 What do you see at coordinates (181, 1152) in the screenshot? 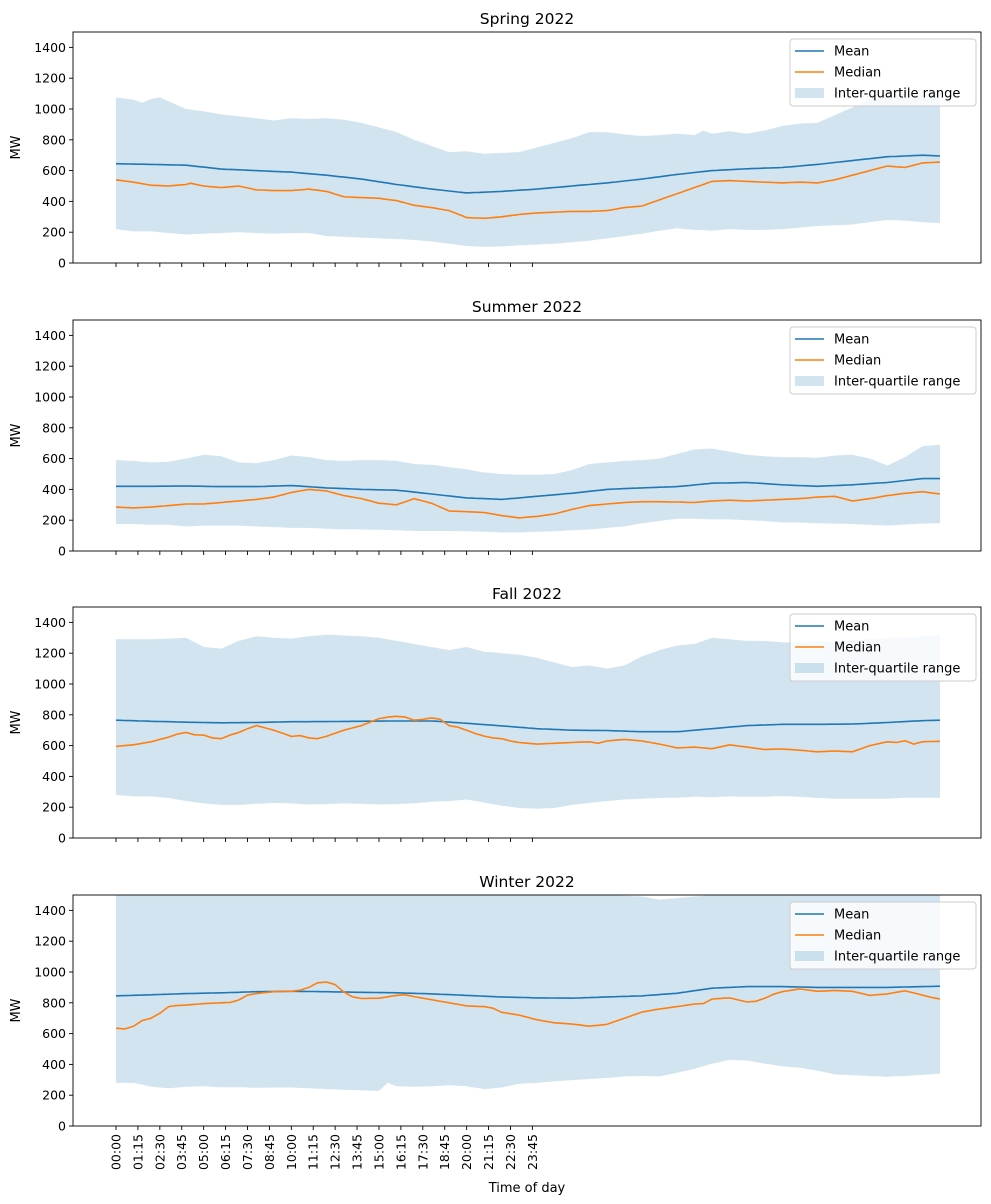
I see `x-tick-label: 03:45` at bounding box center [181, 1152].